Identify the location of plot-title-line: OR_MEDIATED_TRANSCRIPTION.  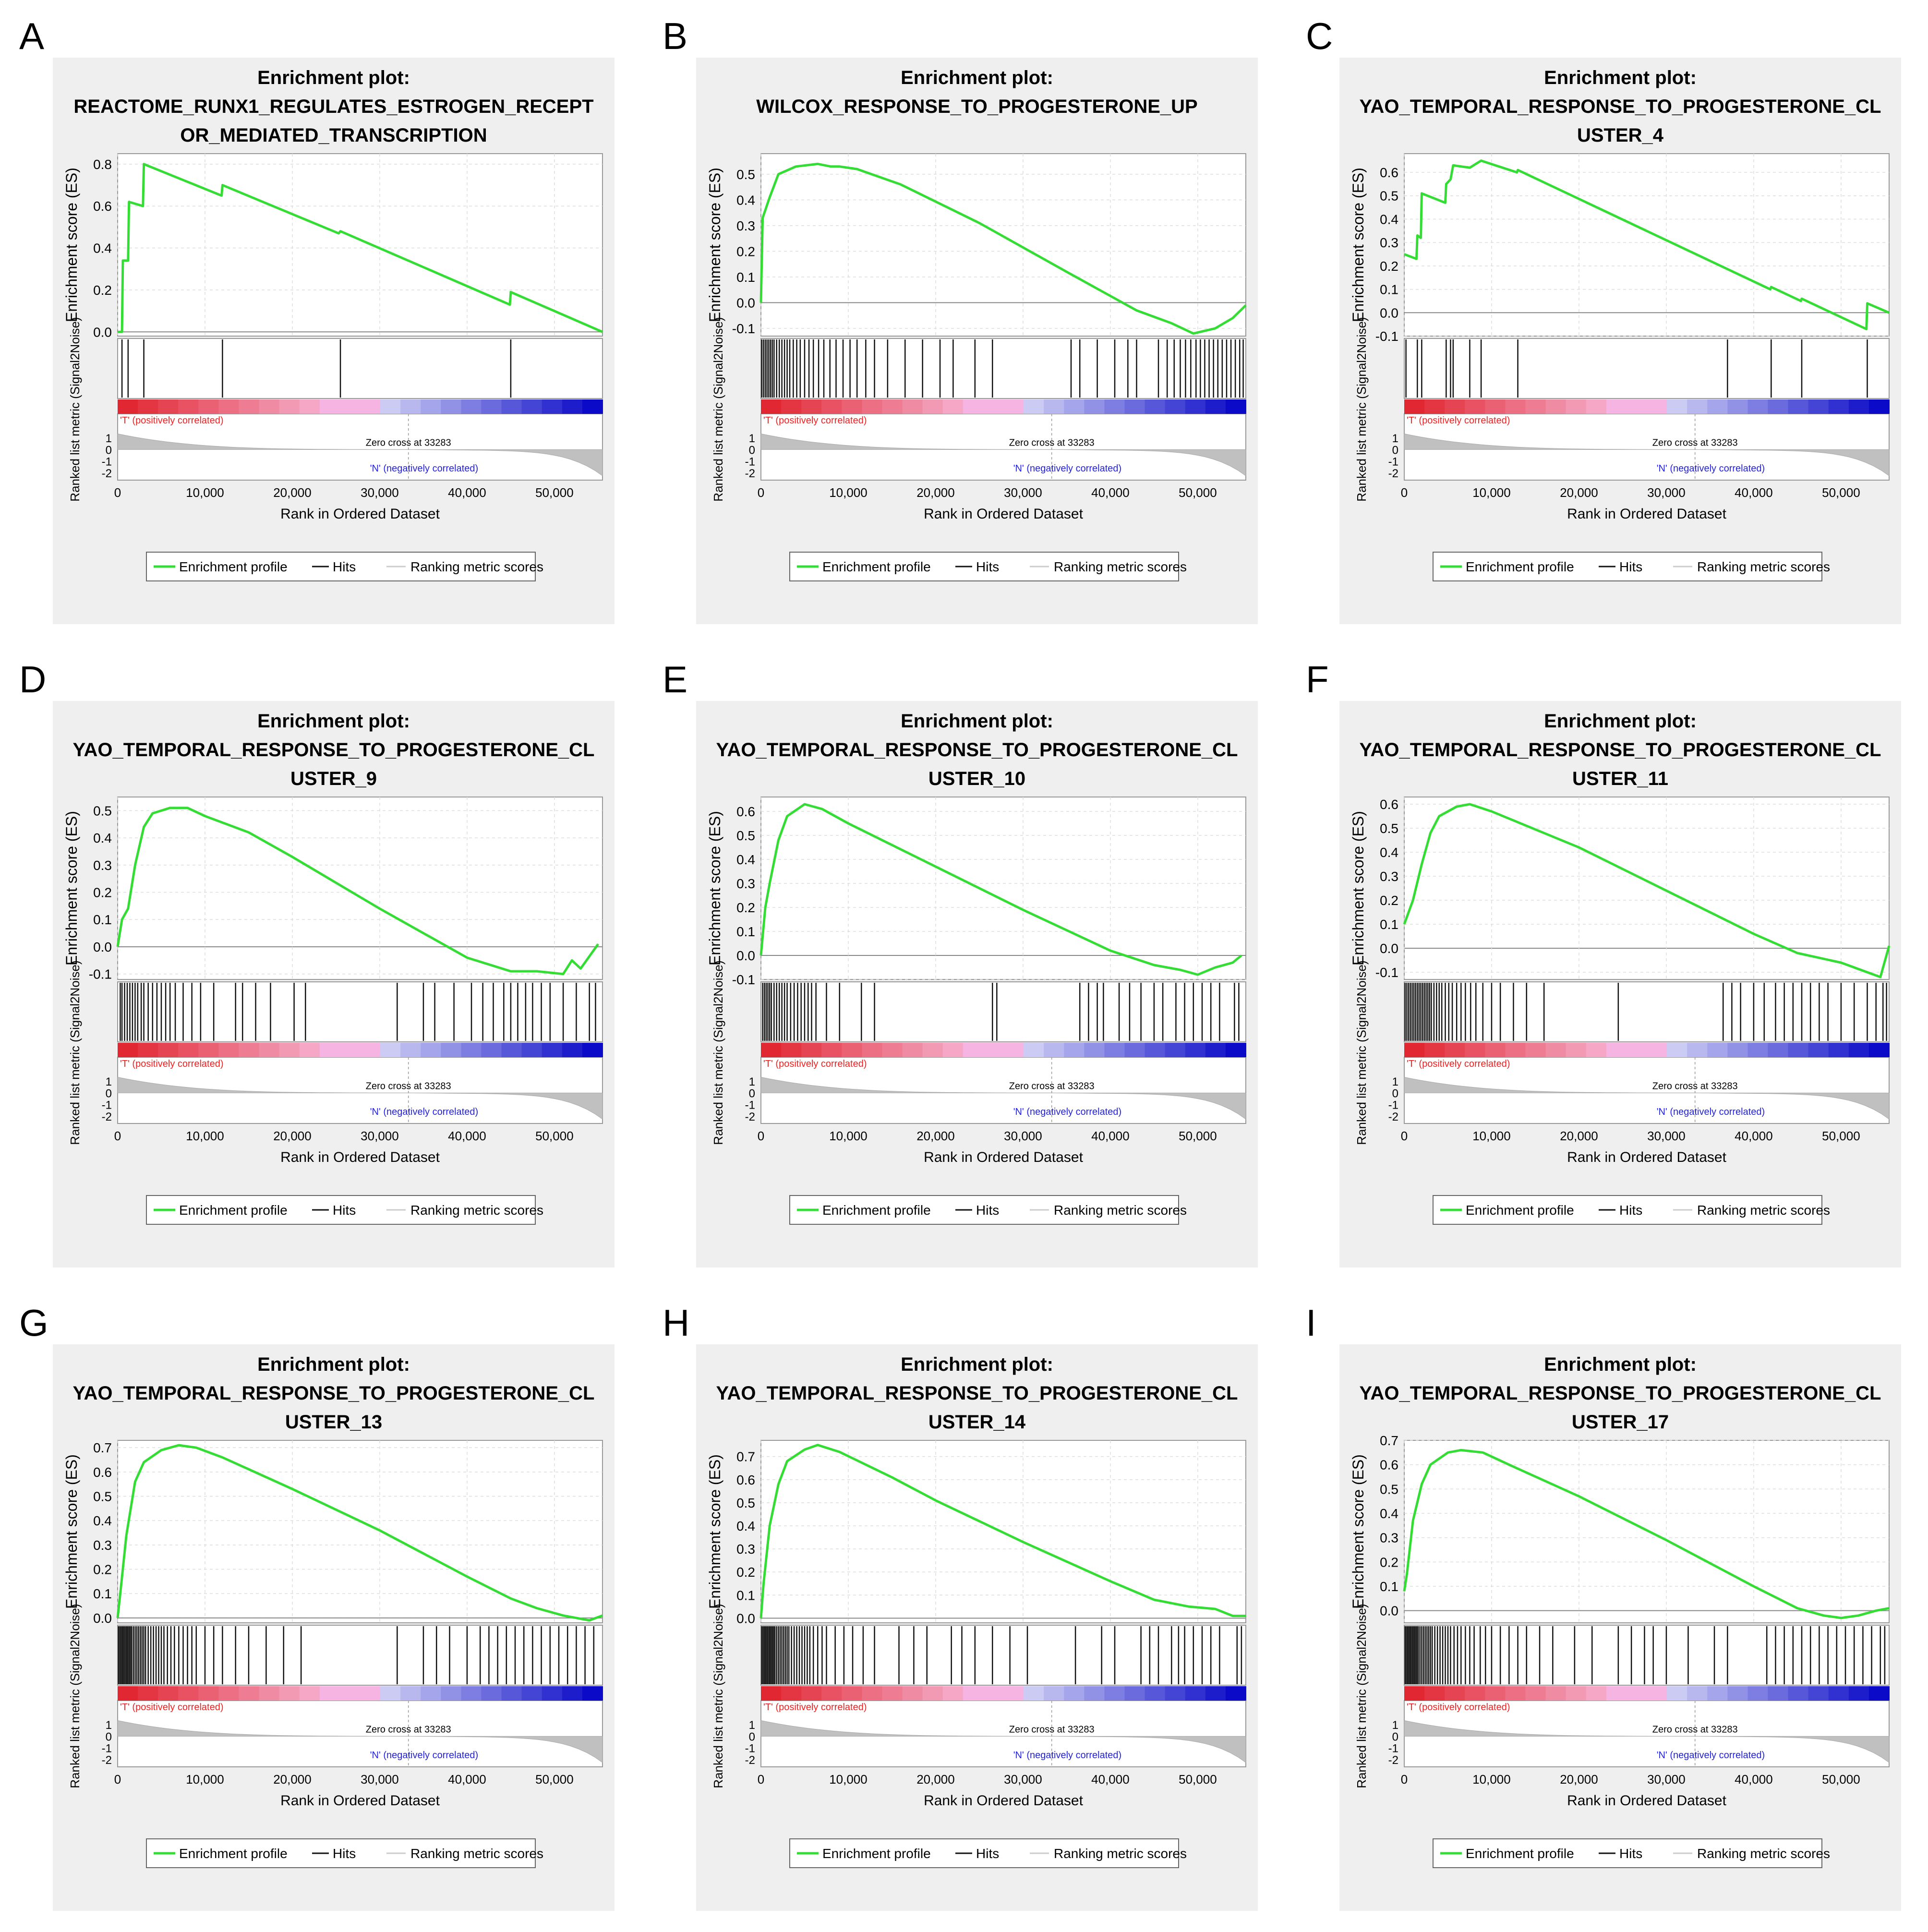
(334, 135).